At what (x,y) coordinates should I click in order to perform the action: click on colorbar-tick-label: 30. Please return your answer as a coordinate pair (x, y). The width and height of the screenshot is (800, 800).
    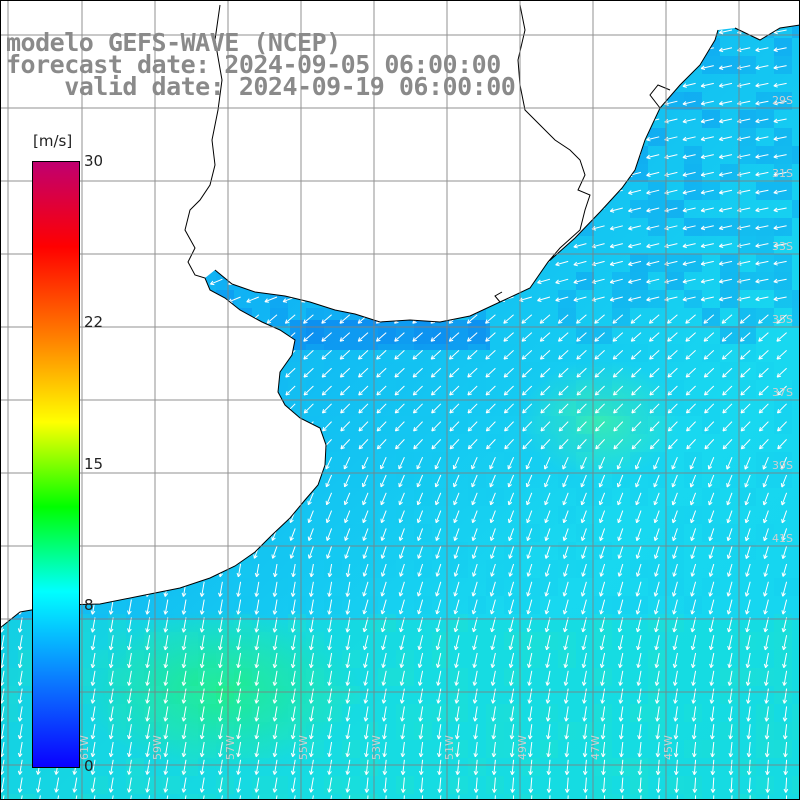
    Looking at the image, I should click on (94, 161).